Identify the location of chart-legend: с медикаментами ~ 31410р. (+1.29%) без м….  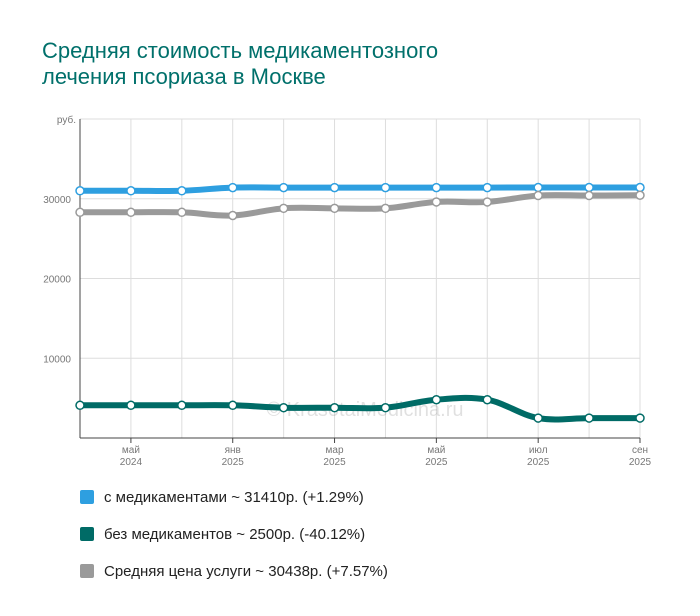
(234, 543).